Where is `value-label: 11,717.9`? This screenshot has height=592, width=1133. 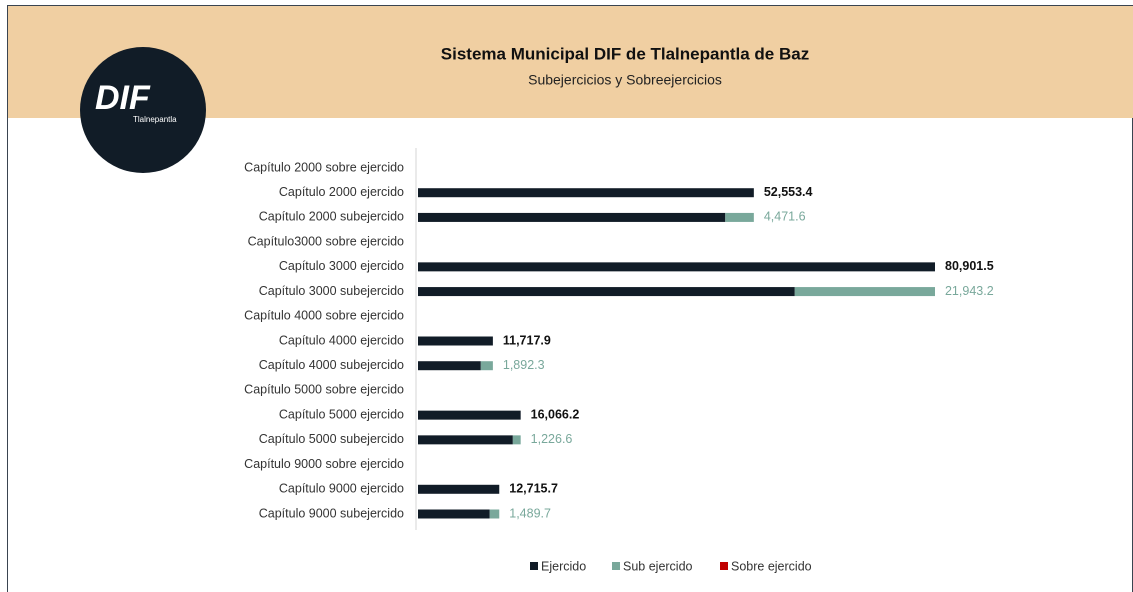
value-label: 11,717.9 is located at coordinates (527, 340).